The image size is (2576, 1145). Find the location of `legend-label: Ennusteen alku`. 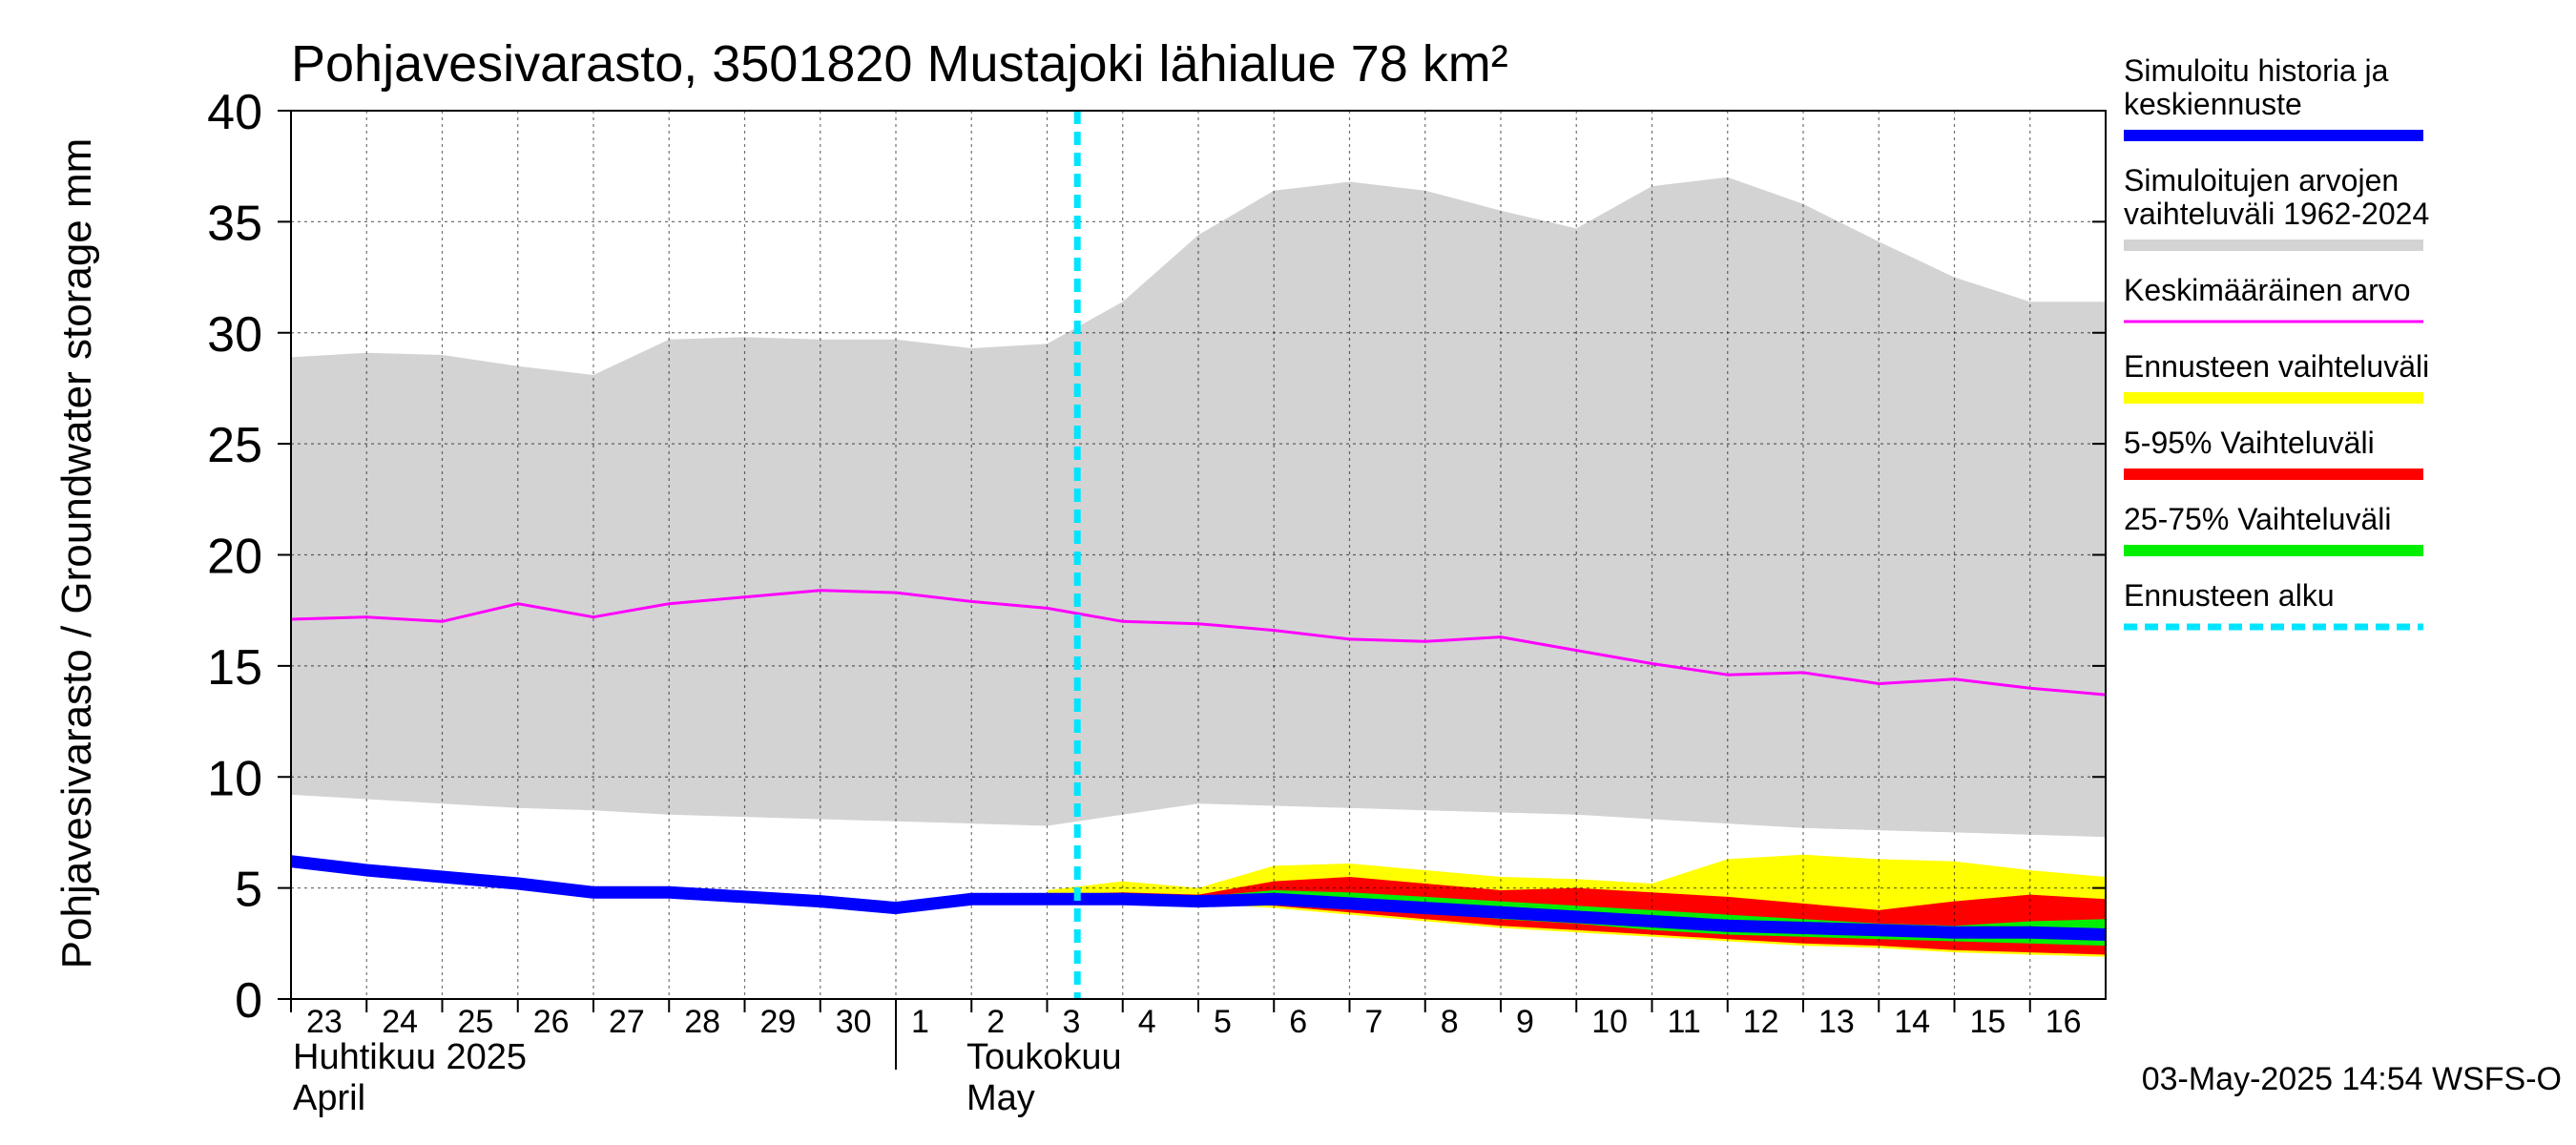

legend-label: Ennusteen alku is located at coordinates (2229, 596).